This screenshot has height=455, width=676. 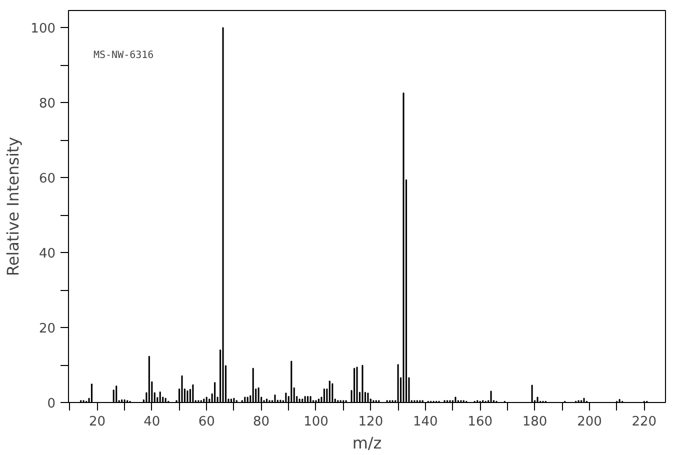 What do you see at coordinates (535, 422) in the screenshot?
I see `x-tick-label: 180` at bounding box center [535, 422].